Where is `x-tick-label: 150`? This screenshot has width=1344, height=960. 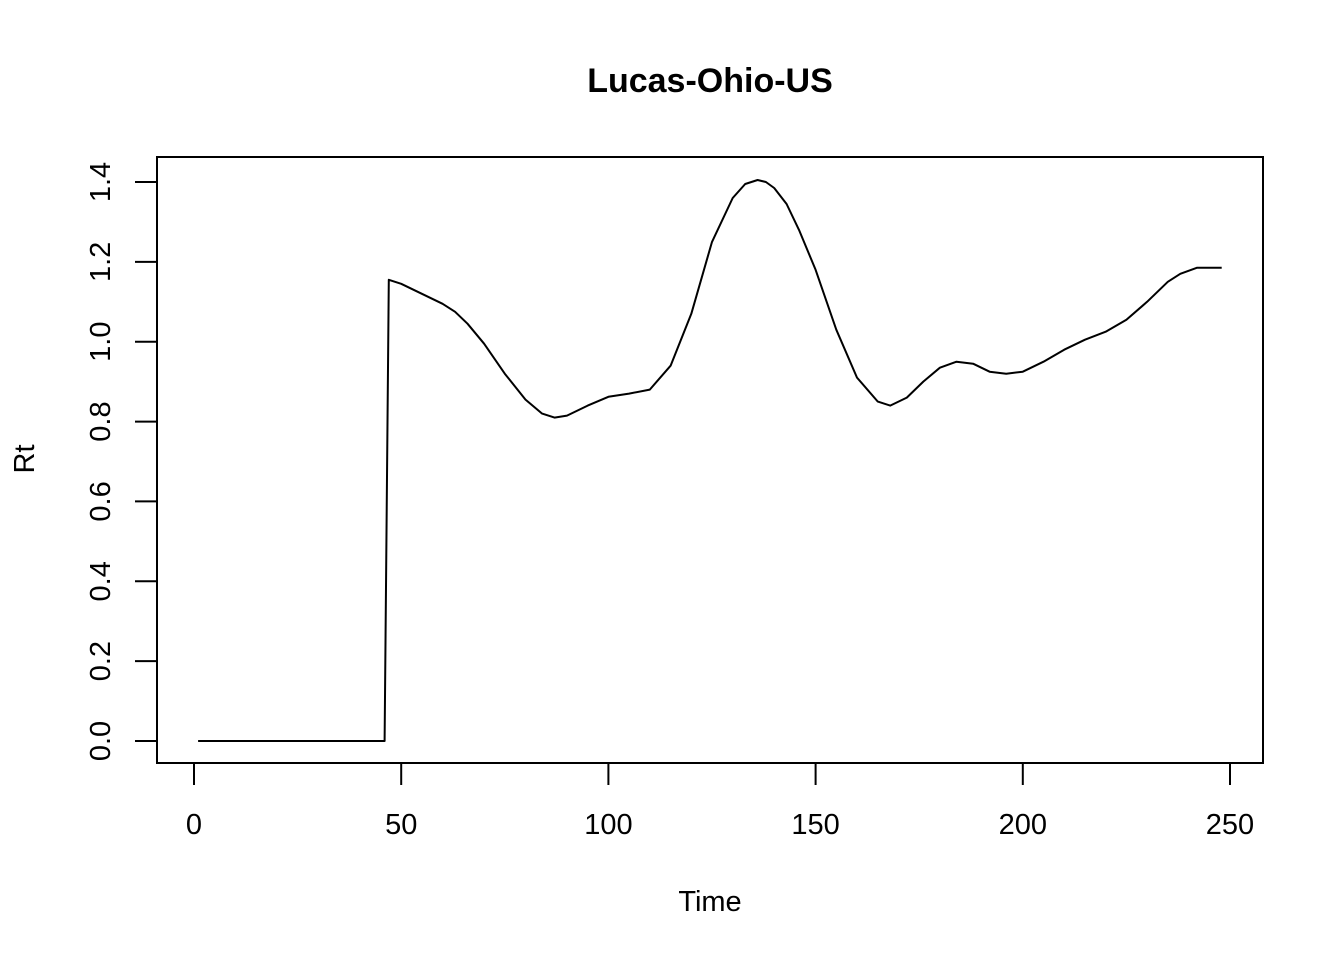
x-tick-label: 150 is located at coordinates (815, 825).